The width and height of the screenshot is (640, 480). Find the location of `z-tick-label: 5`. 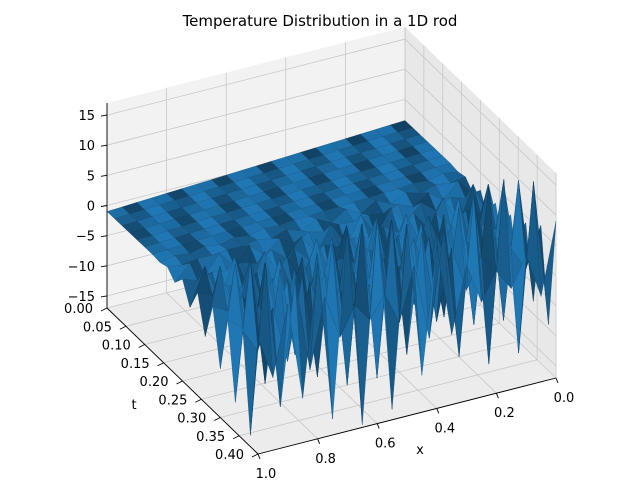

z-tick-label: 5 is located at coordinates (91, 176).